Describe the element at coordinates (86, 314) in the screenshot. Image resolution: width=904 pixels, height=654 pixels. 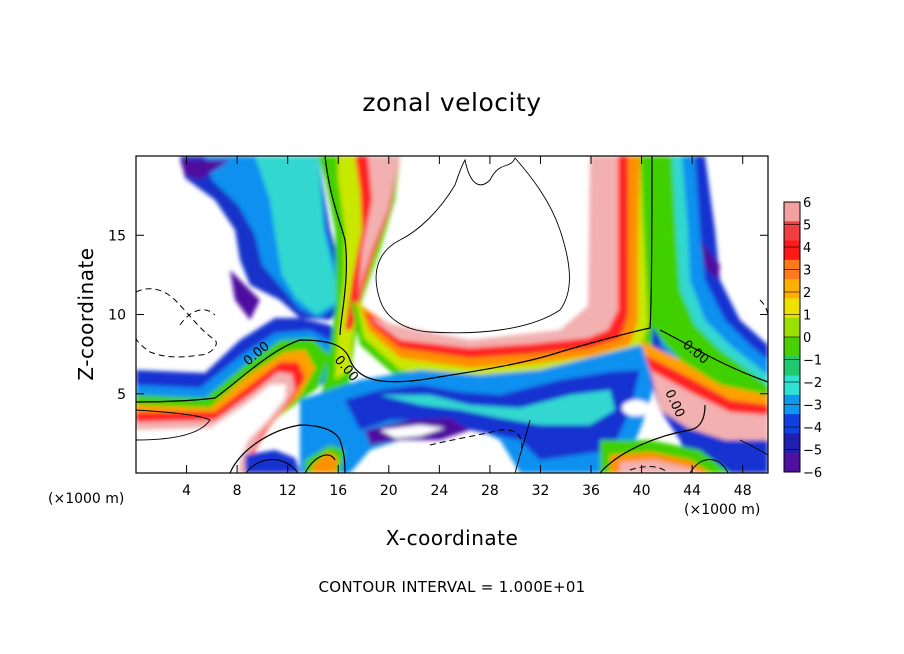
I see `y-axis-label: Z-coordinate` at that location.